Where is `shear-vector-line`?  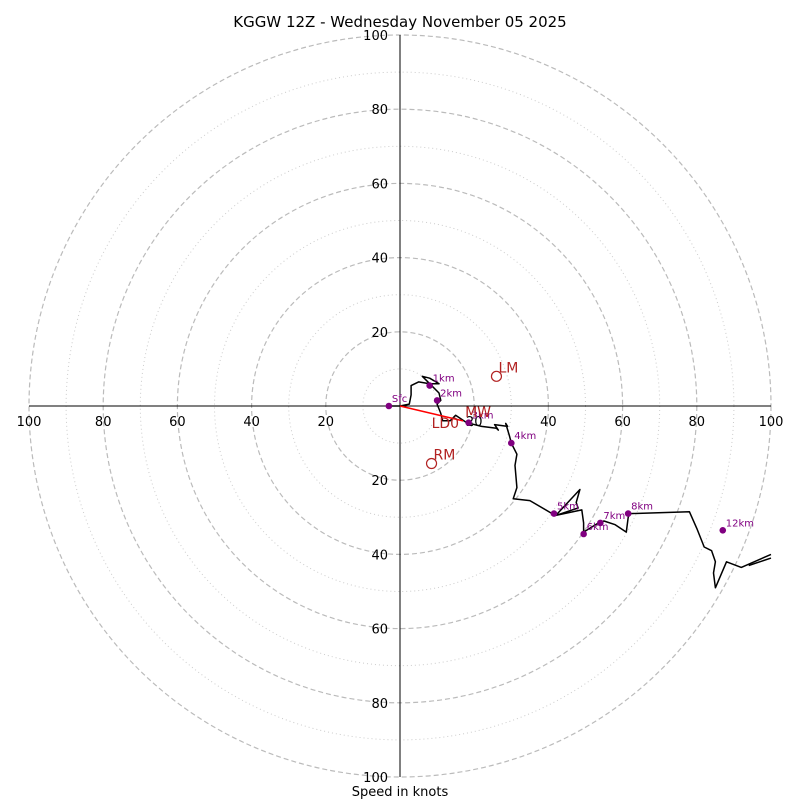 shear-vector-line is located at coordinates (431, 413).